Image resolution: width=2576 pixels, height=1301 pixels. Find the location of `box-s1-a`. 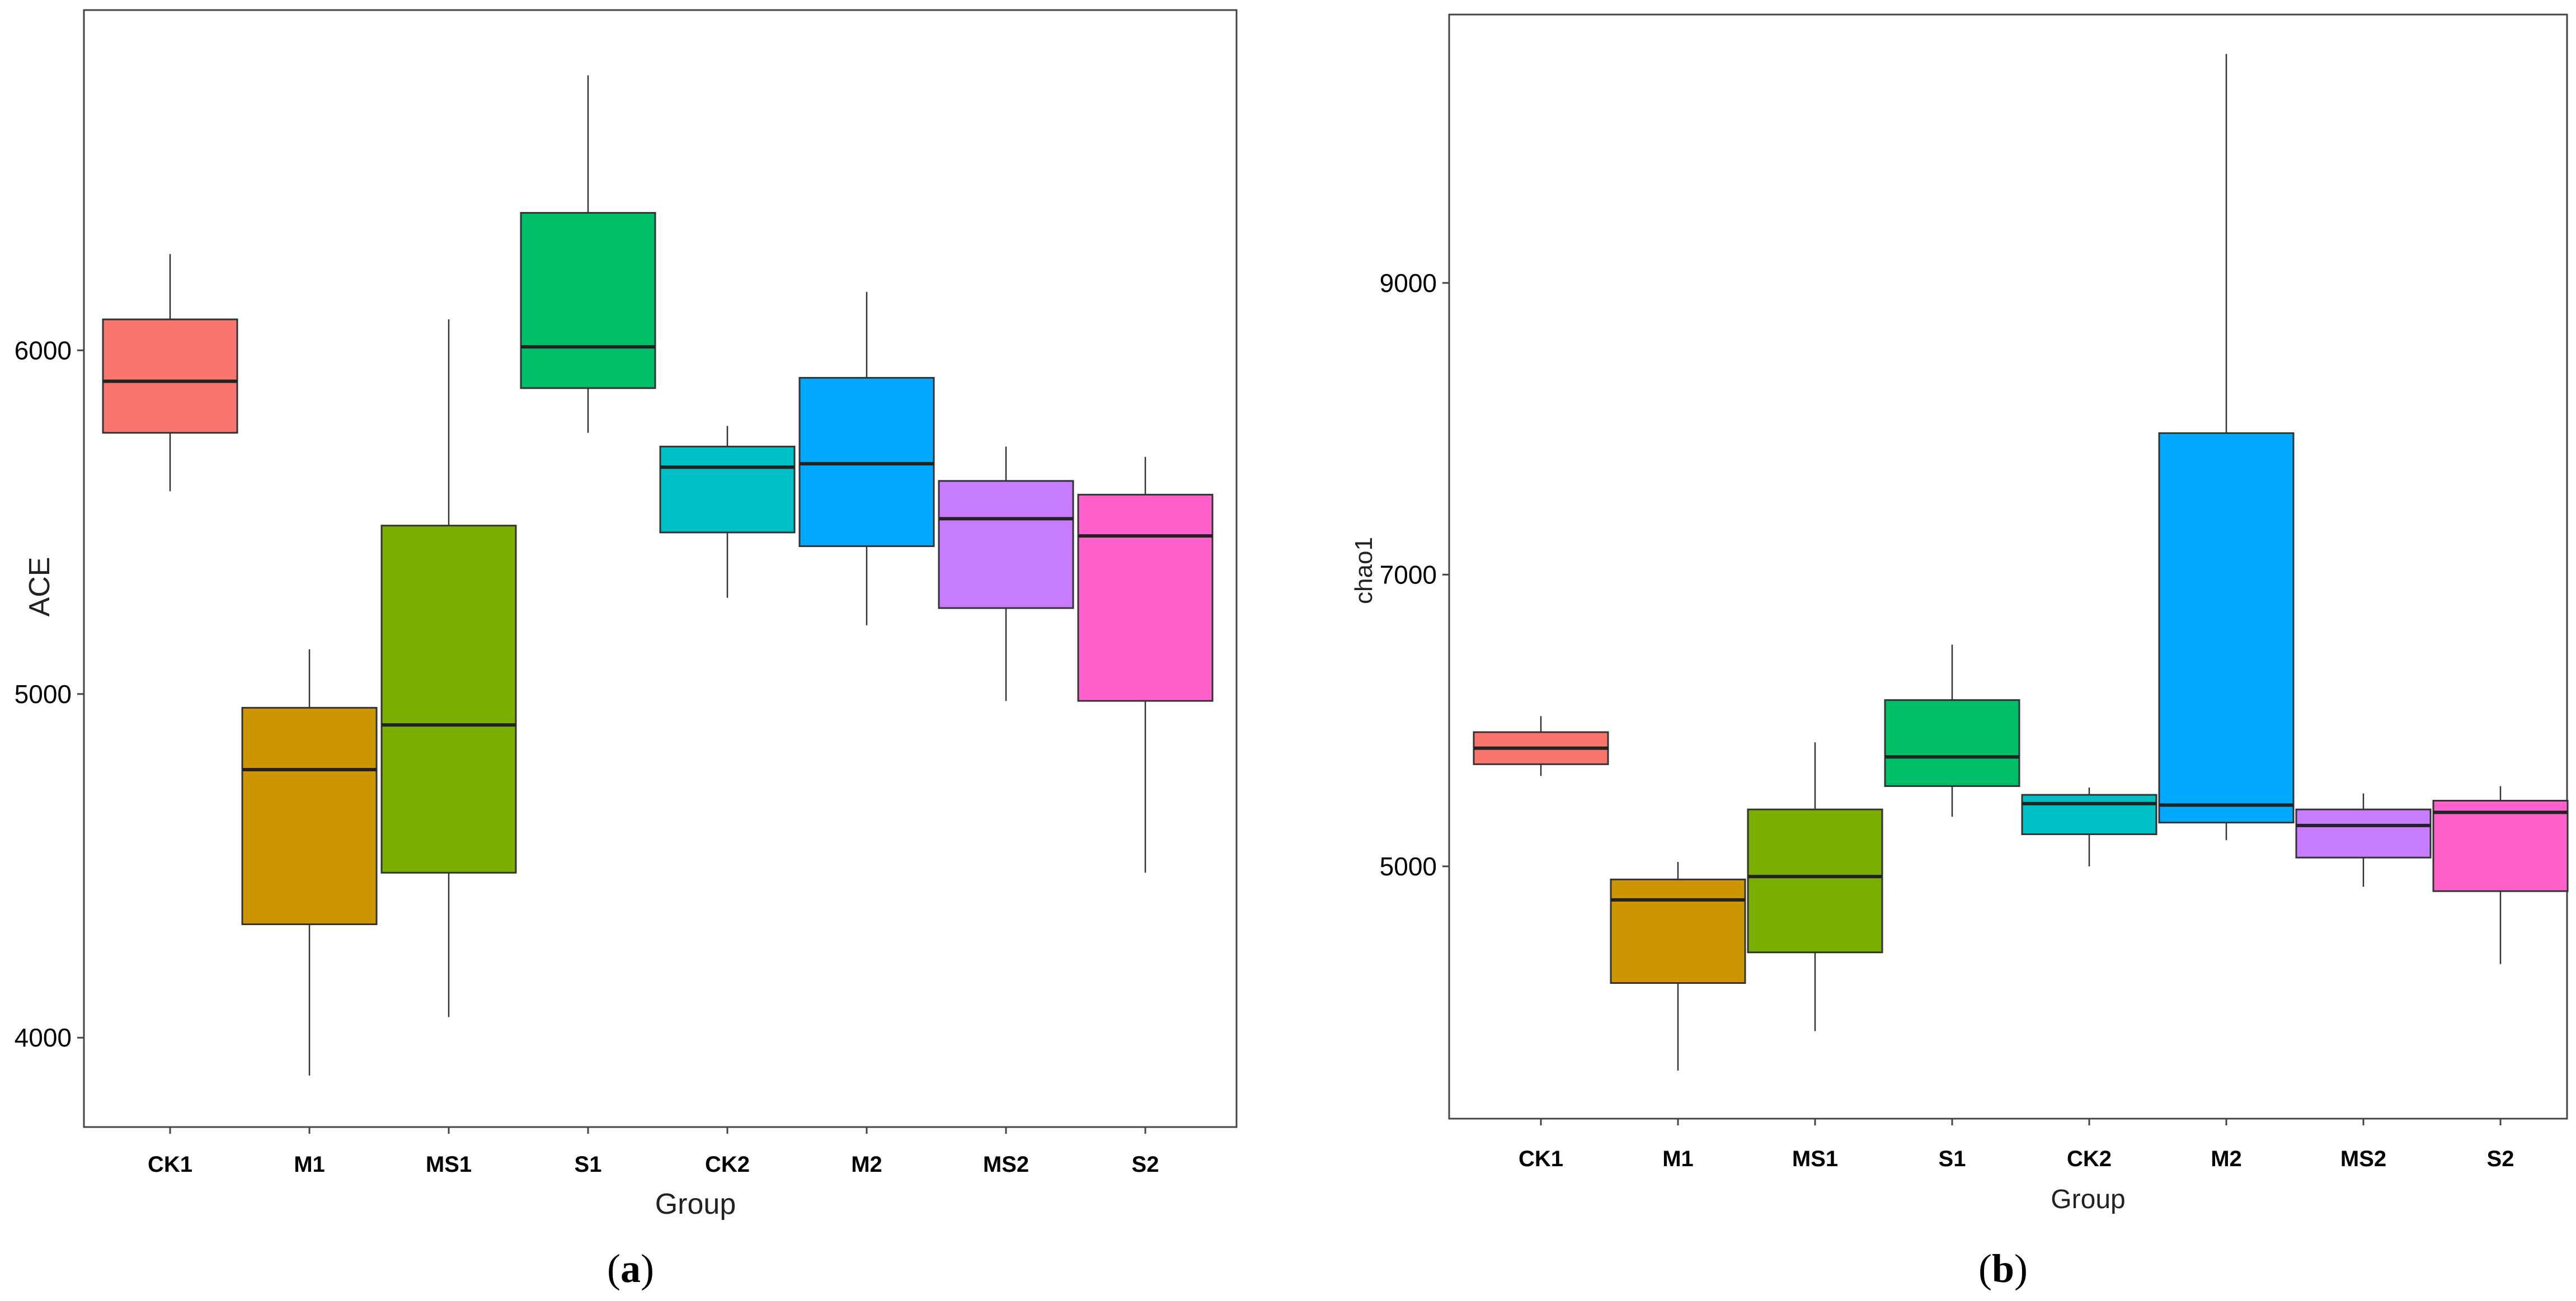

box-s1-a is located at coordinates (588, 254).